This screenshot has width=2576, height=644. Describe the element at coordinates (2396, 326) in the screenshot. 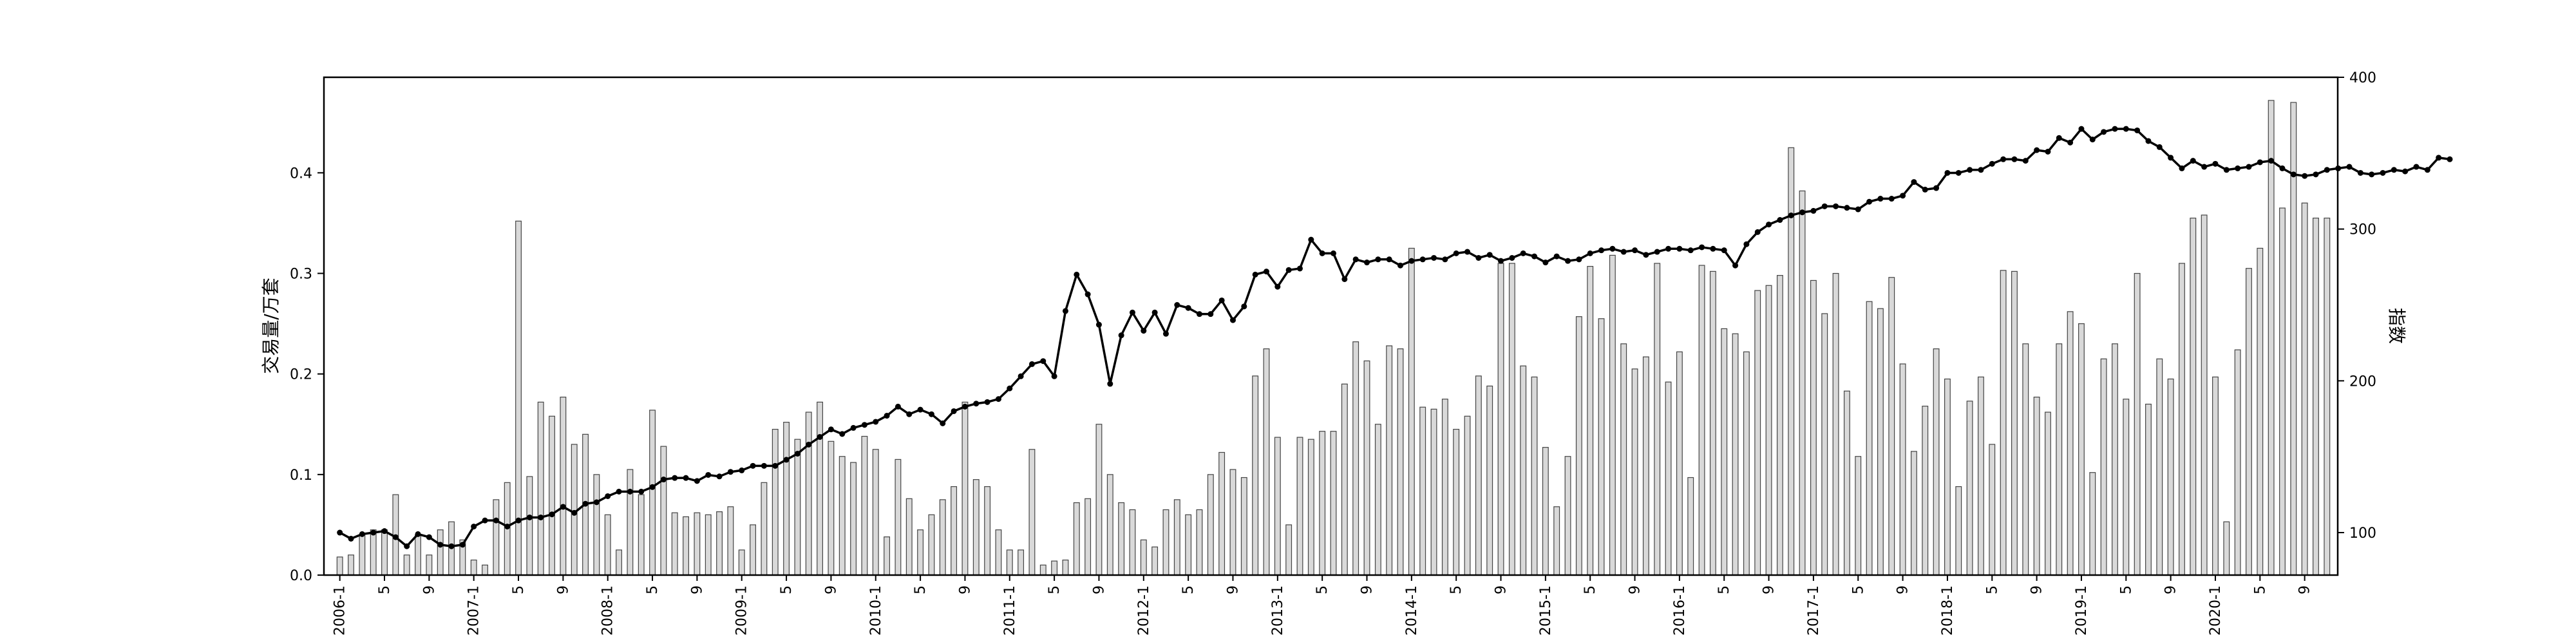

I see `right-axis-label: 指数` at that location.